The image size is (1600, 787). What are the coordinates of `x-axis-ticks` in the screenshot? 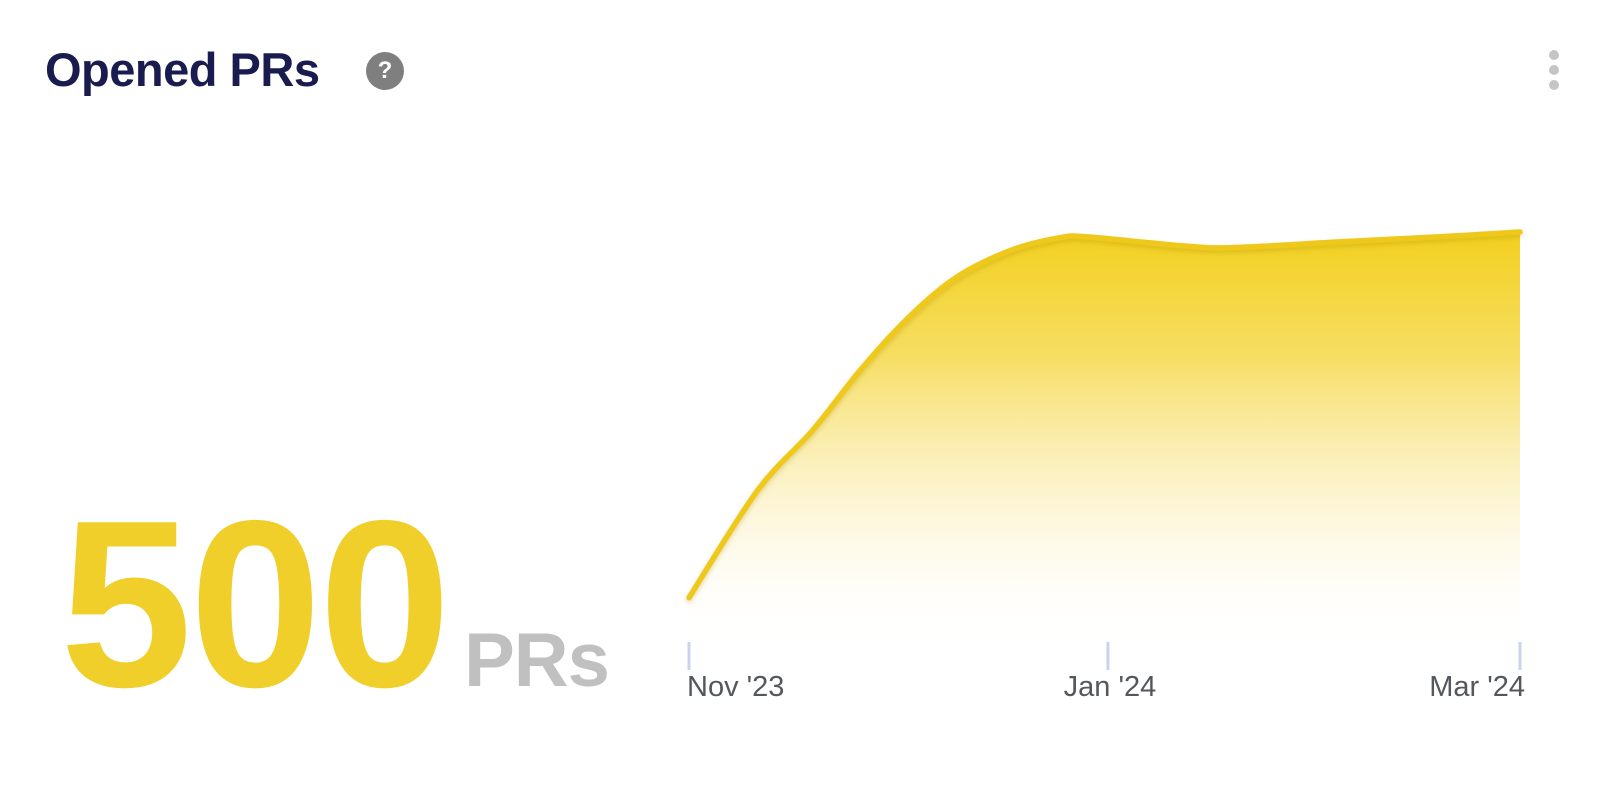 It's located at (1104, 656).